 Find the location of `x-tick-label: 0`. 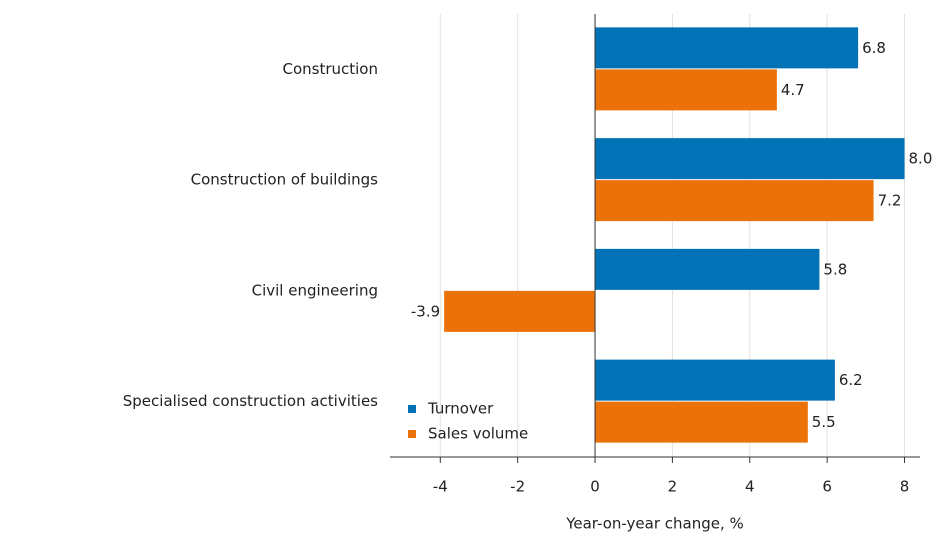

x-tick-label: 0 is located at coordinates (595, 487).